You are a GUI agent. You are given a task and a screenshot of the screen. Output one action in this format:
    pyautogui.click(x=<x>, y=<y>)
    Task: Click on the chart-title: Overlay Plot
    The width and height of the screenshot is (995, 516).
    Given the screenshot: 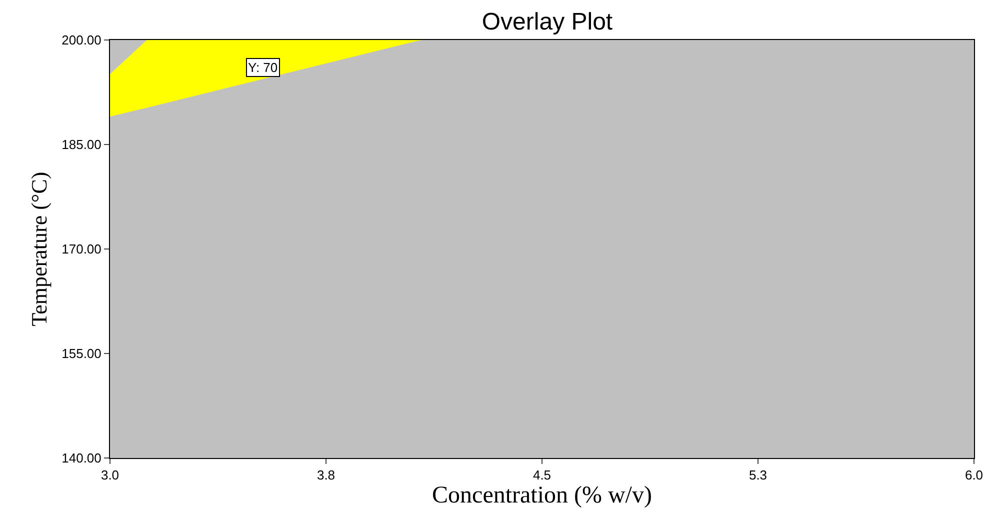 What is the action you would take?
    pyautogui.click(x=547, y=22)
    